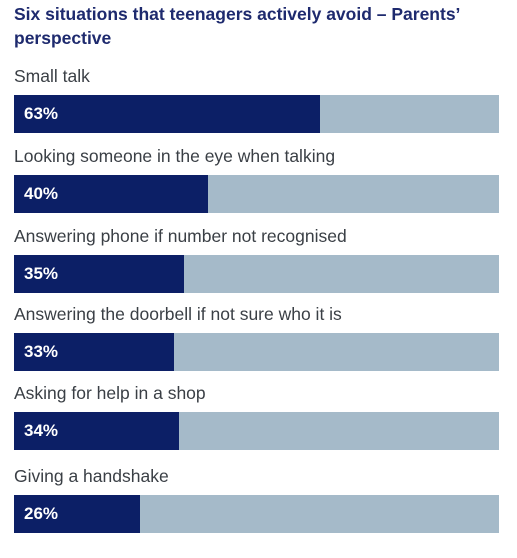 The width and height of the screenshot is (517, 558). I want to click on bar-track: 35%, so click(256, 274).